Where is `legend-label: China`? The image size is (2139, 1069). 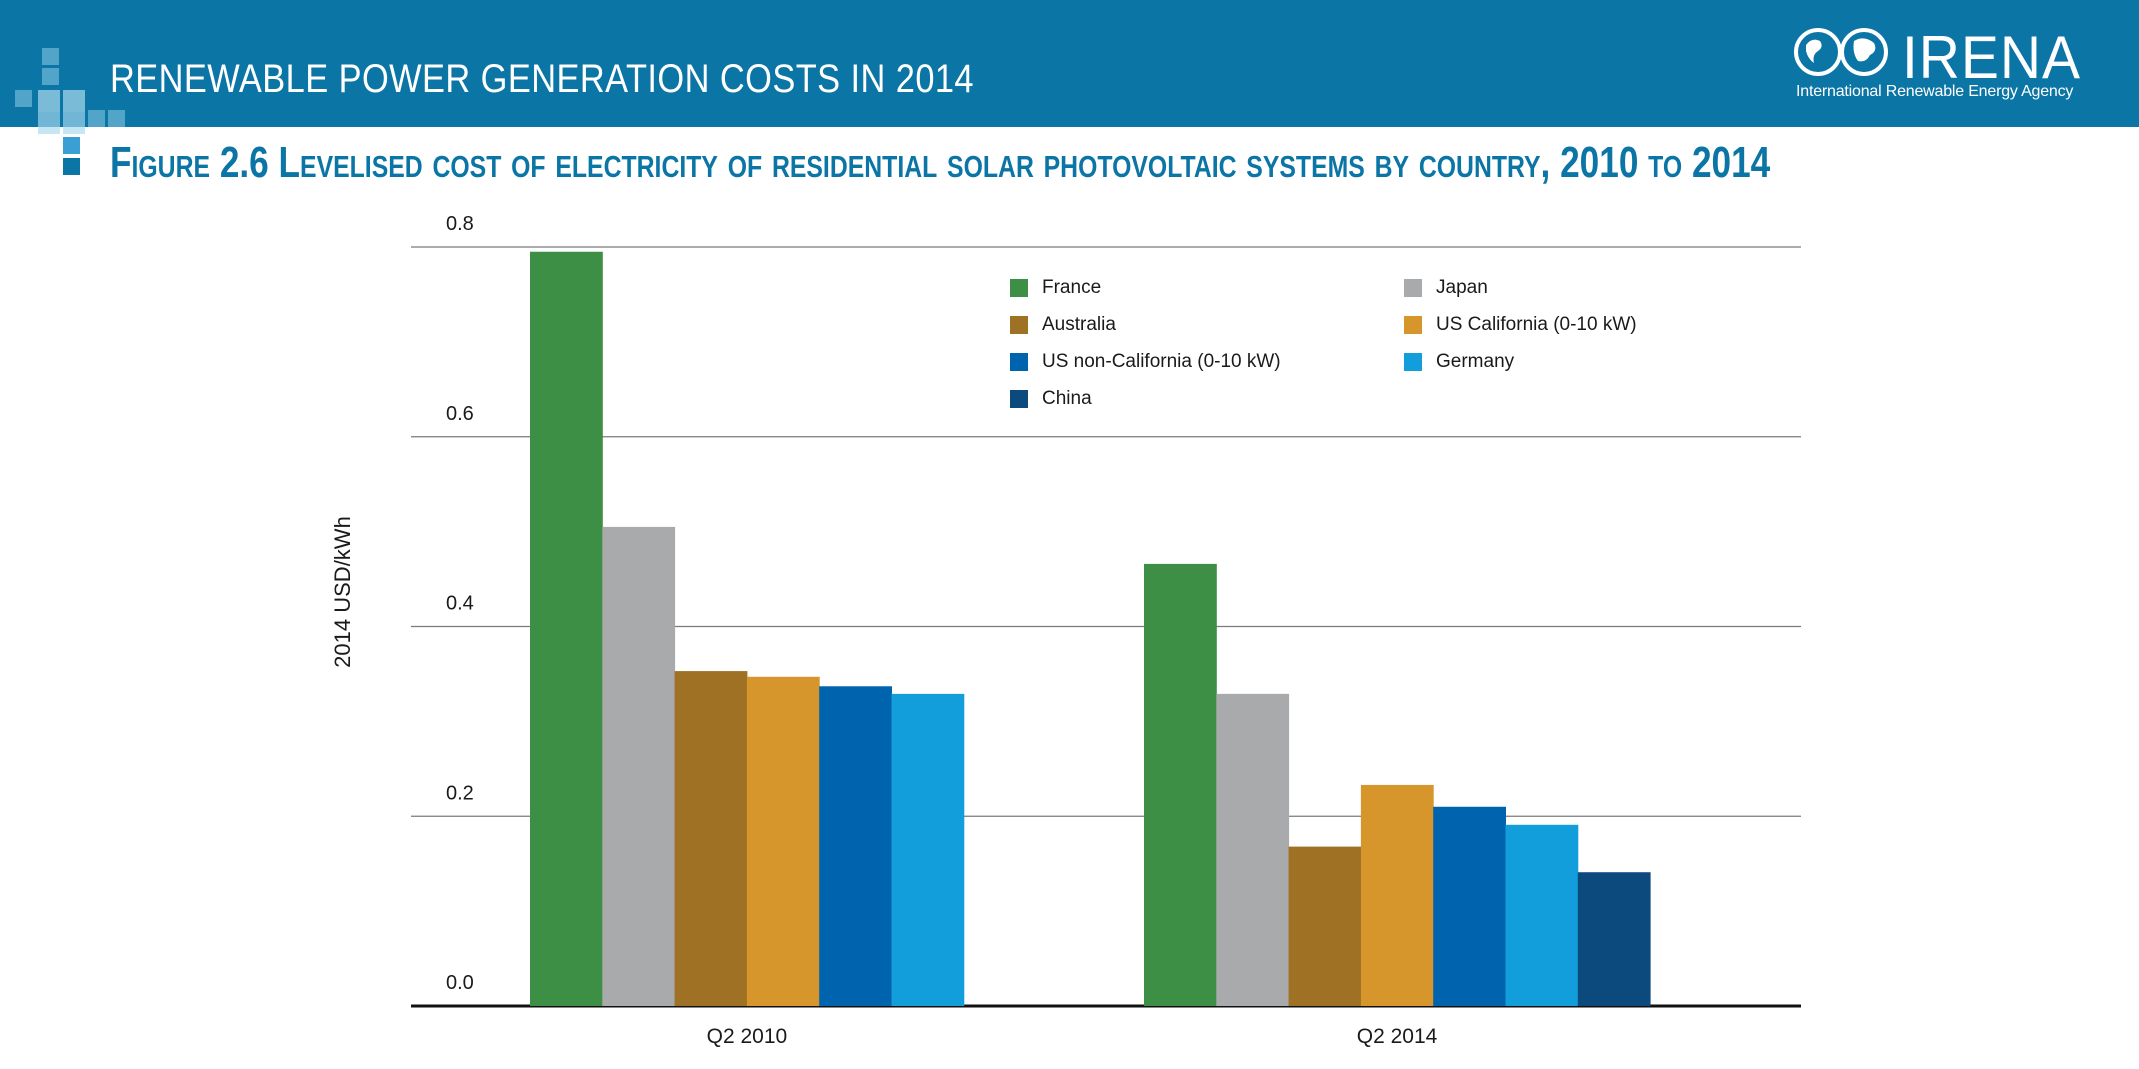 legend-label: China is located at coordinates (1067, 398).